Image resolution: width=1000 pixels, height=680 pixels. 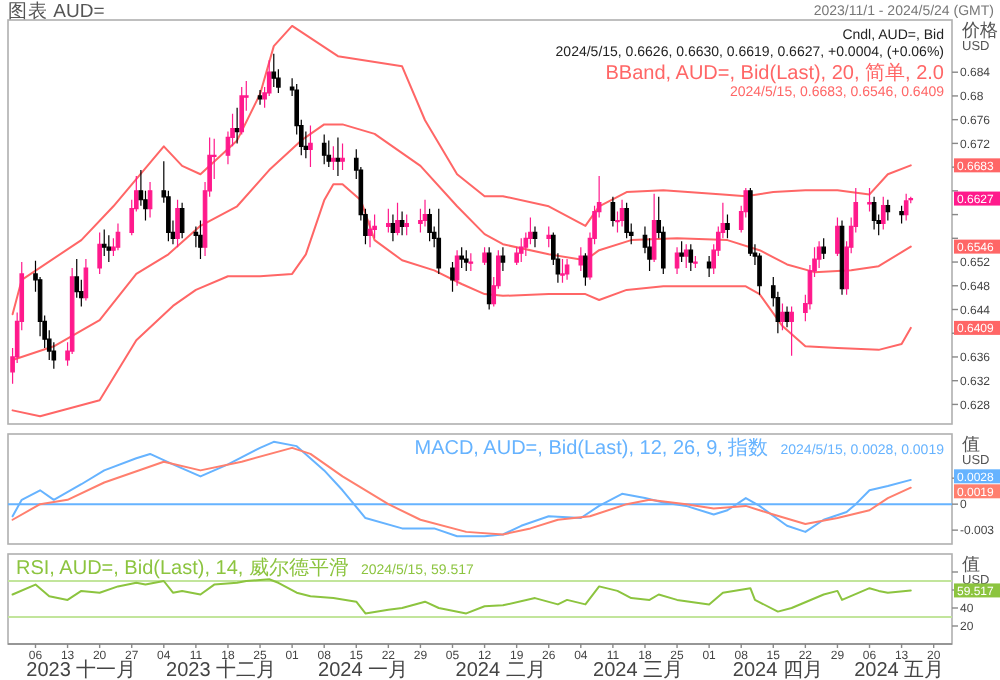 I want to click on text: 2024 三月, so click(x=638, y=670).